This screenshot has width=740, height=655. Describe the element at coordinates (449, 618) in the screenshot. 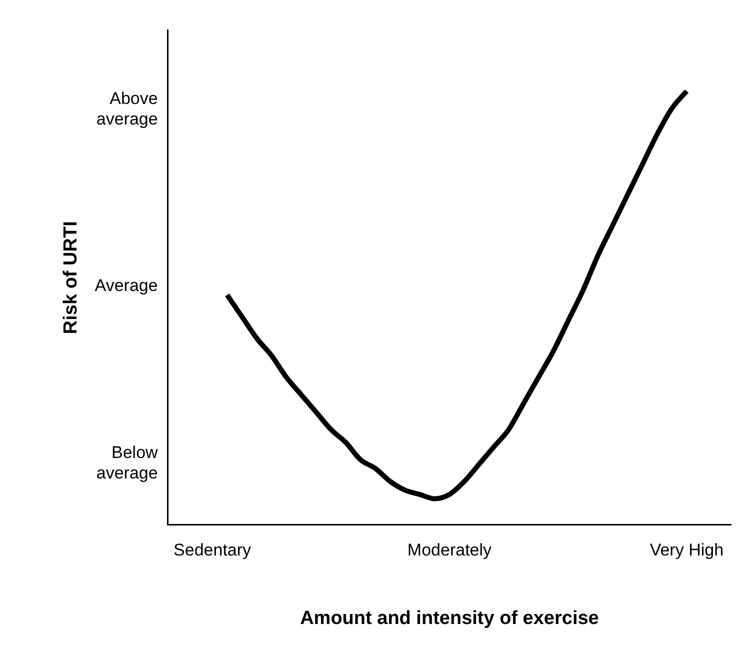

I see `x-axis-title: Amount and intensity of exercise` at that location.